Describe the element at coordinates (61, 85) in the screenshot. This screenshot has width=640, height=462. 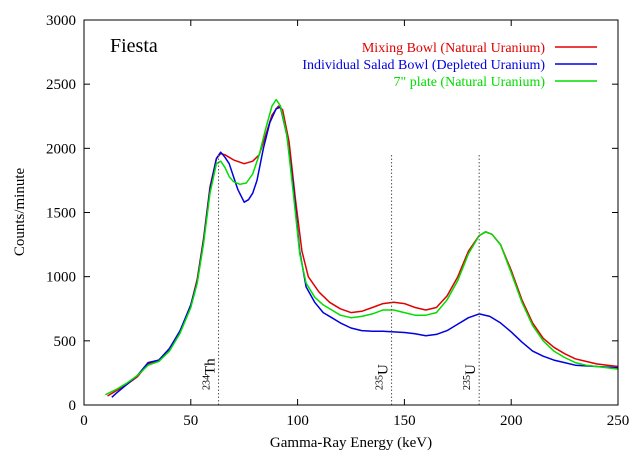
I see `y-tick-label: 2500` at that location.